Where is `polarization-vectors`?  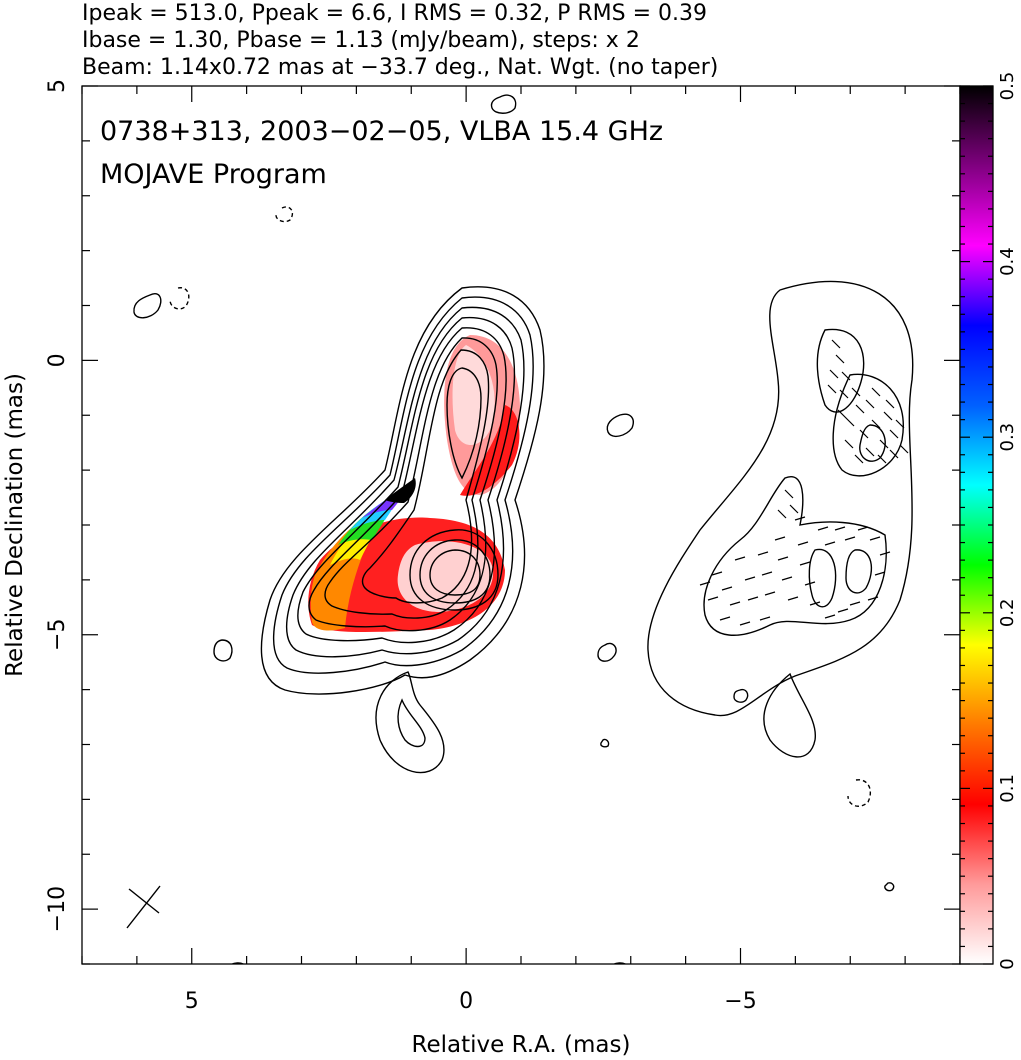 polarization-vectors is located at coordinates (804, 482).